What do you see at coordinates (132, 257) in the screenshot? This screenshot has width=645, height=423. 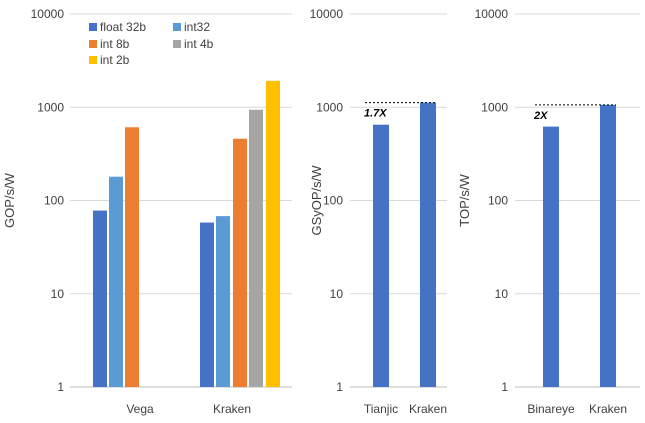 I see `bar-int-8b-Vega` at bounding box center [132, 257].